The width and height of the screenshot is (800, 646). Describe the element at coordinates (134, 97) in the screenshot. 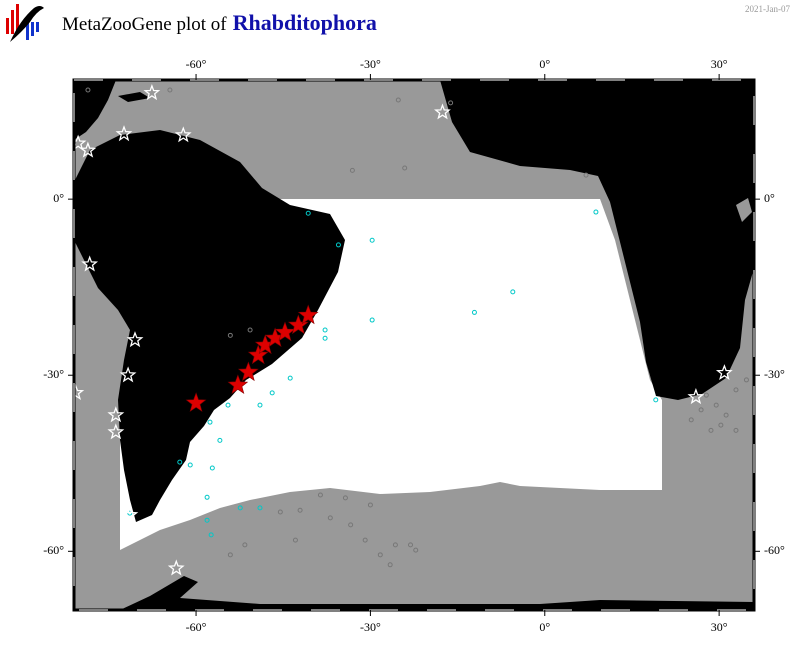

I see `caribbean` at that location.